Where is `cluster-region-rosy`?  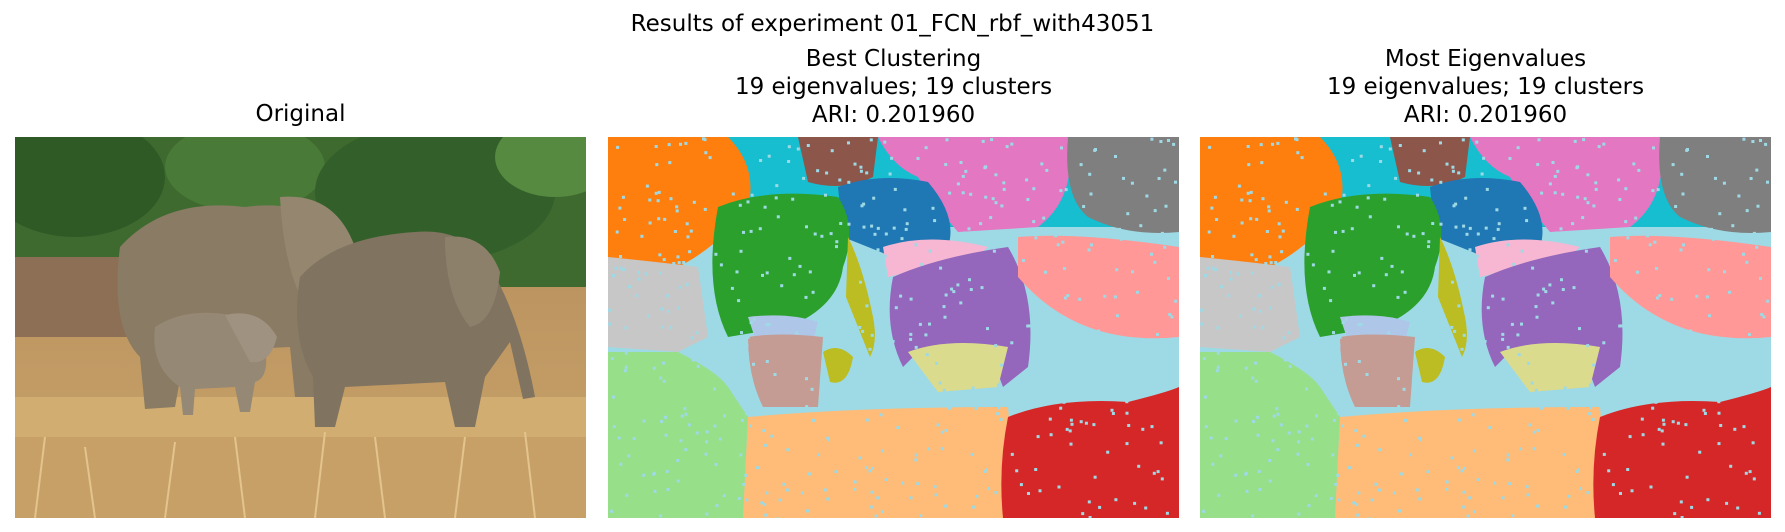
cluster-region-rosy is located at coordinates (1377, 370).